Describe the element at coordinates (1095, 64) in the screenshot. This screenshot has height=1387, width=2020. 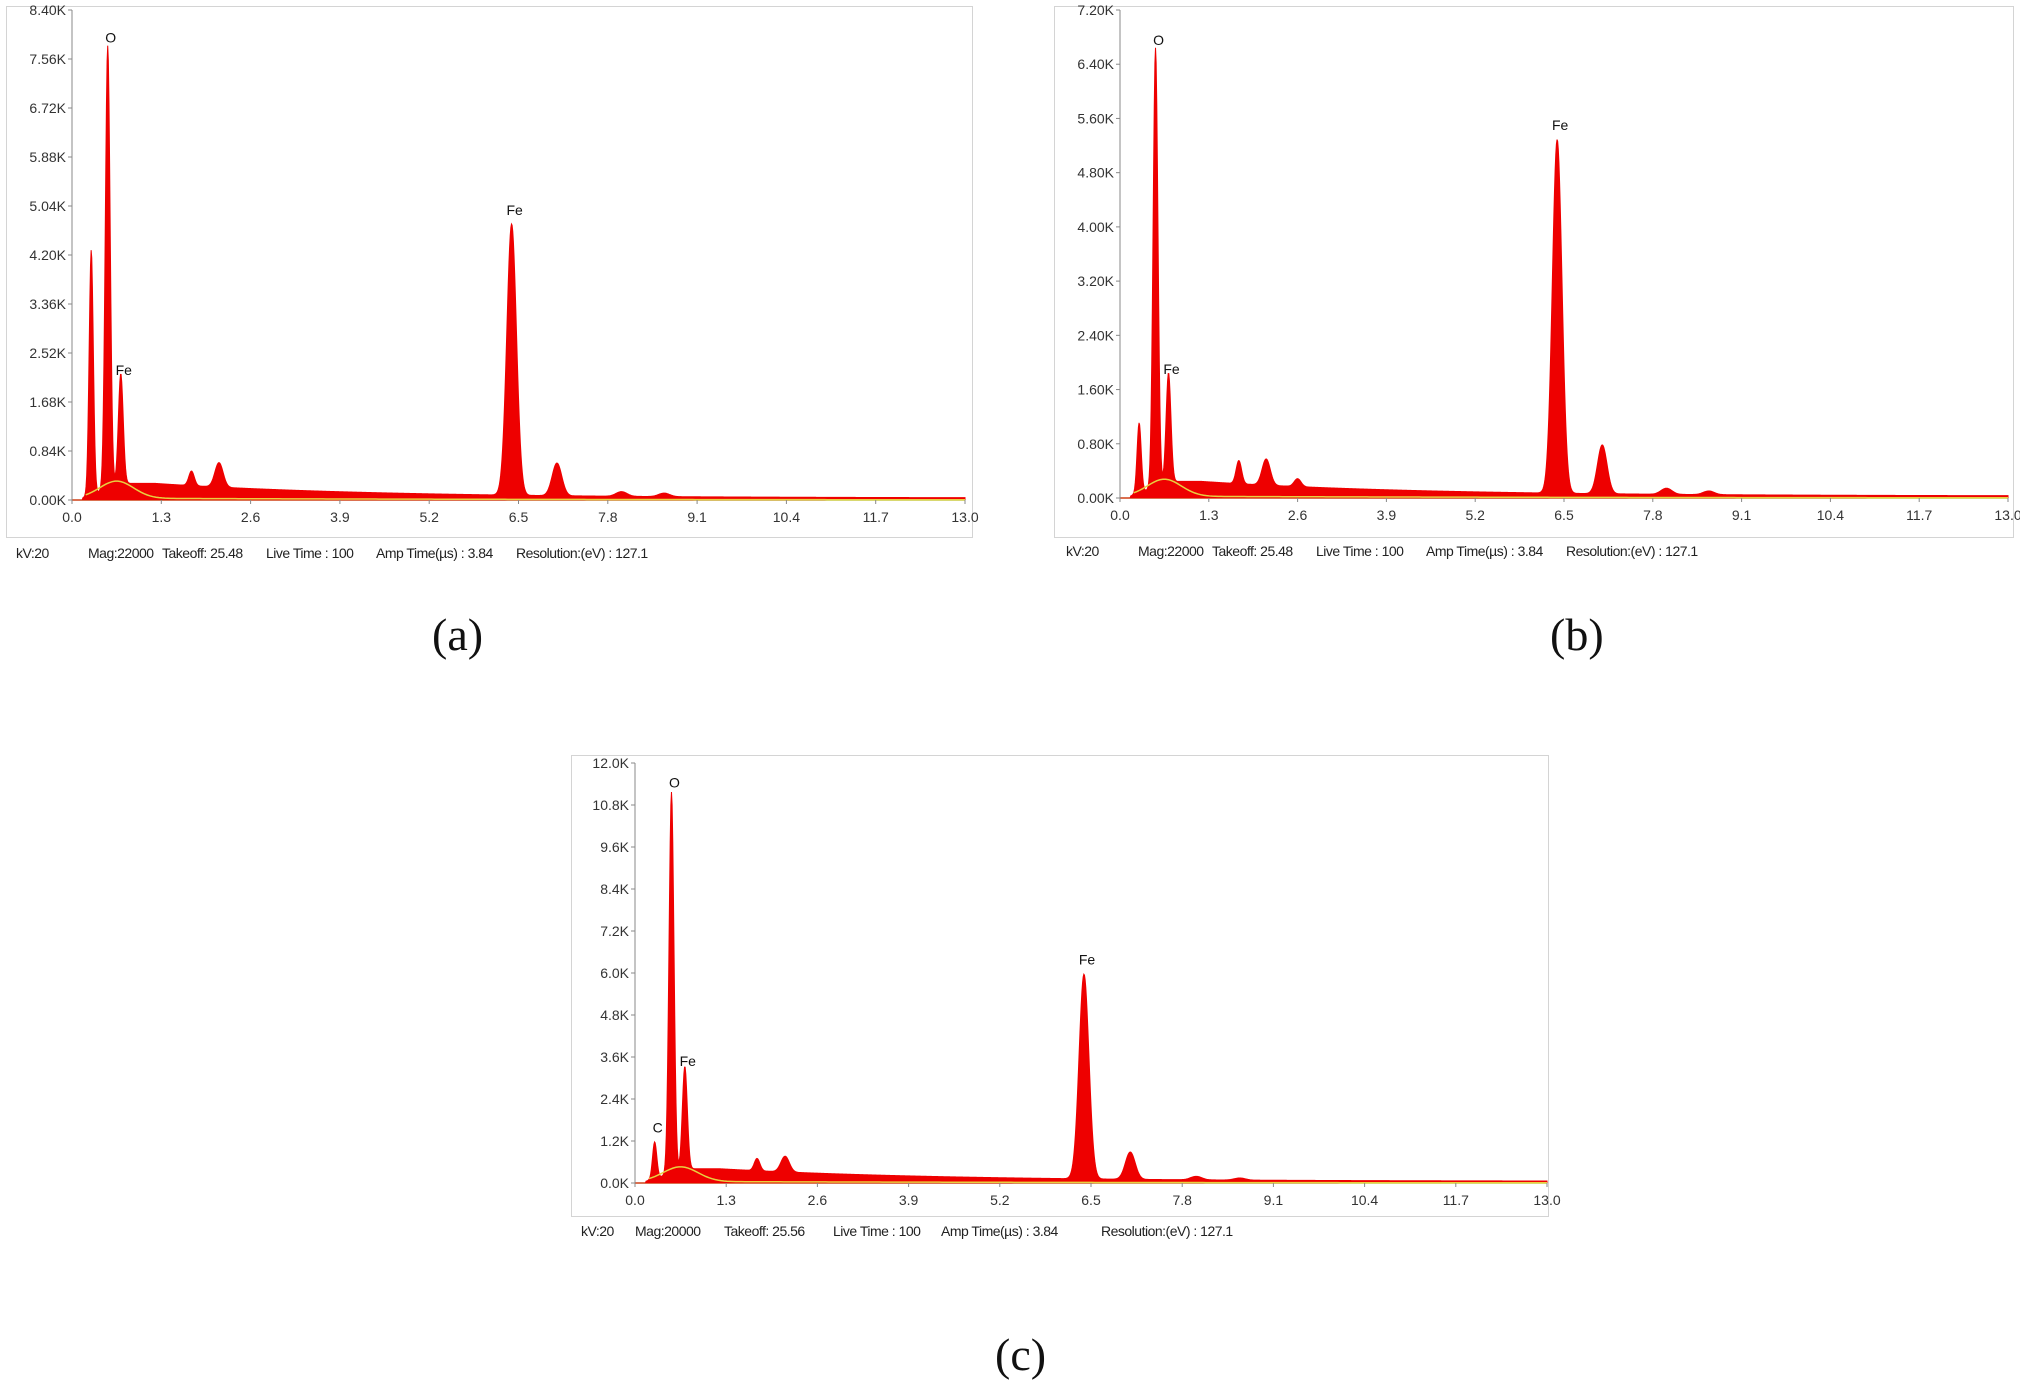
I see `y-tick-label: 6.40K` at that location.